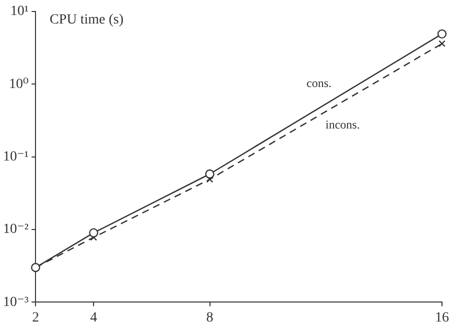  Describe the element at coordinates (87, 20) in the screenshot. I see `y-axis-title: CPU time (s)` at that location.